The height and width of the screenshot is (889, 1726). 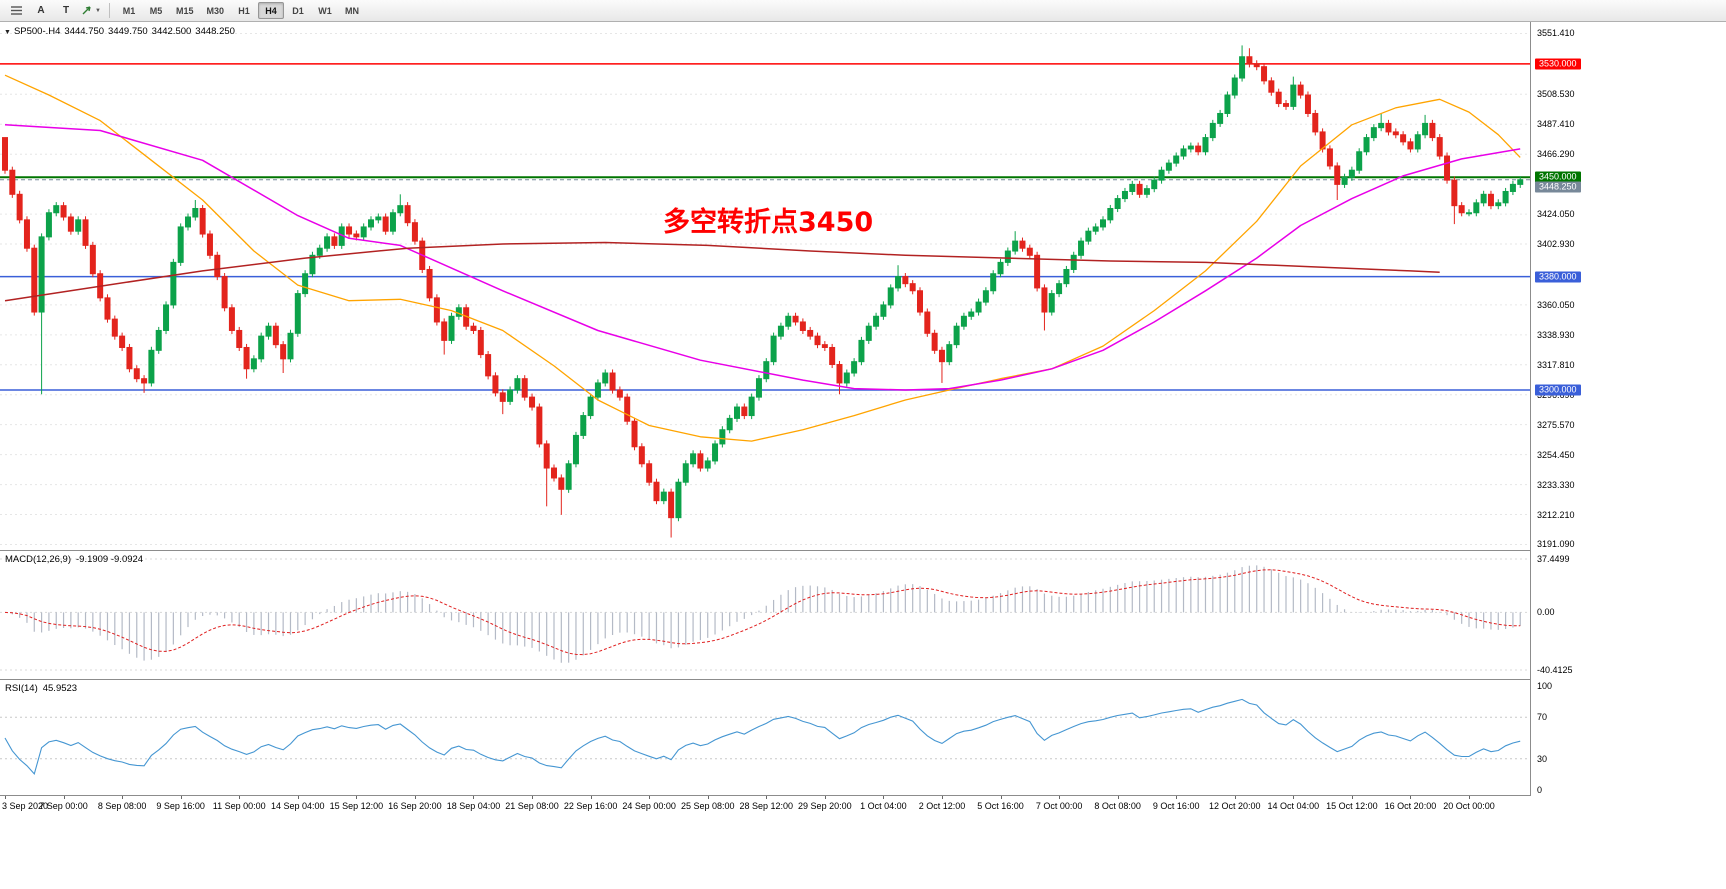 What do you see at coordinates (215, 10) in the screenshot?
I see `timeframe-button-m30: M30` at bounding box center [215, 10].